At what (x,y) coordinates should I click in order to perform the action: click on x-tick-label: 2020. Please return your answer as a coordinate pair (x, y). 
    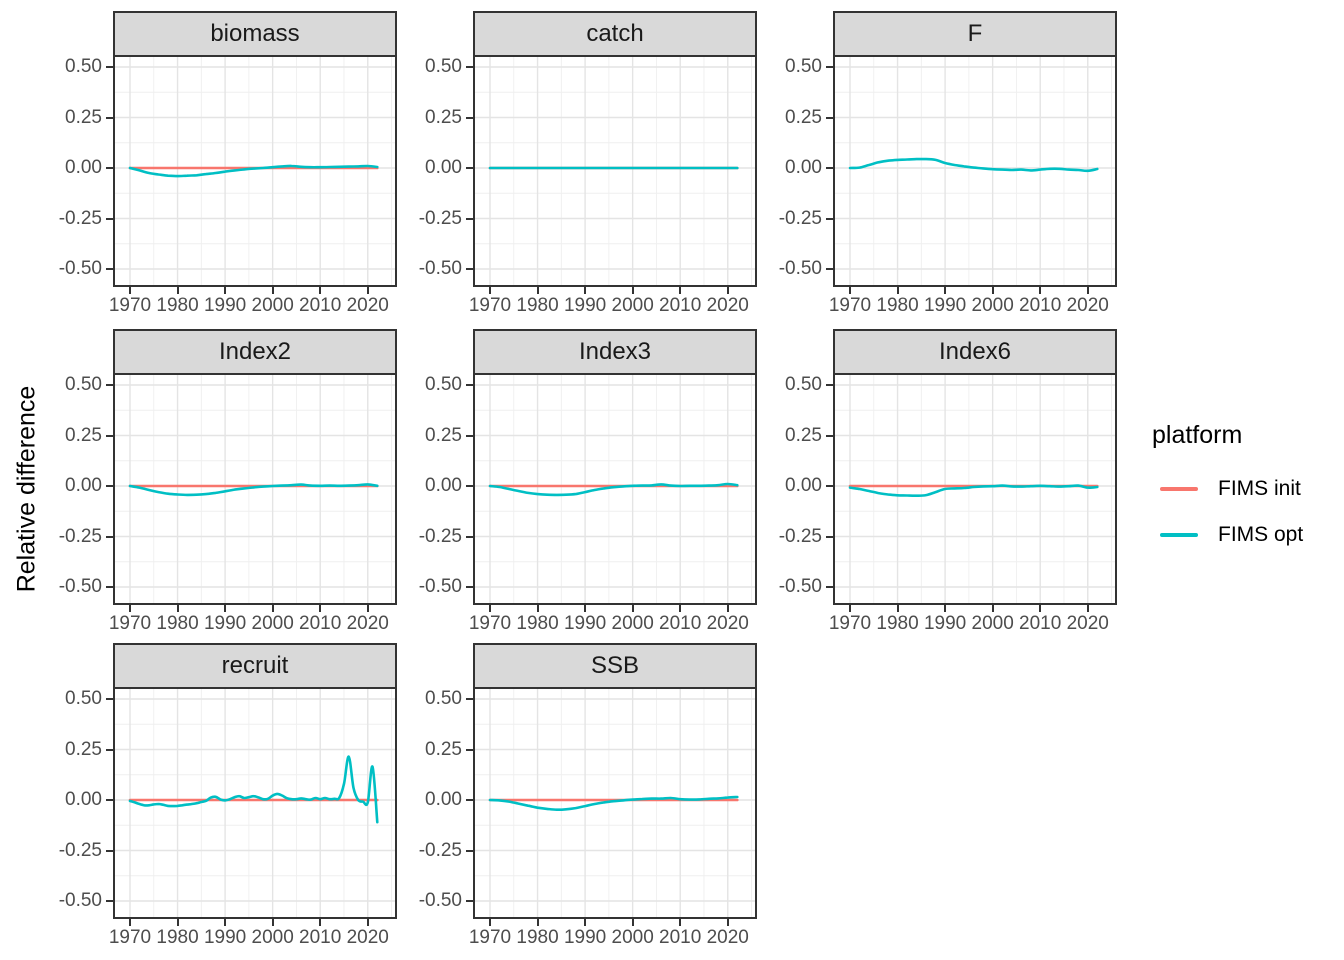
    Looking at the image, I should click on (727, 937).